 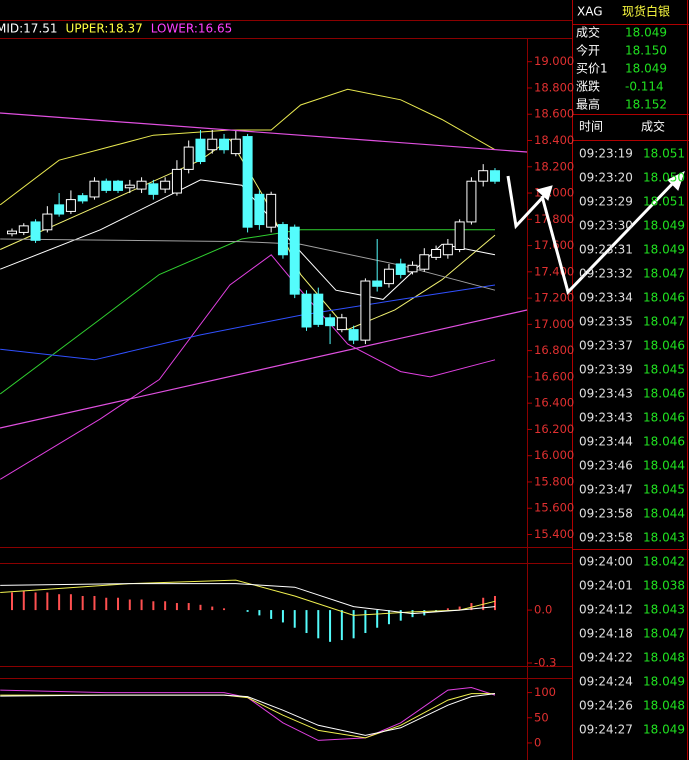 I want to click on trade-price: 18.049, so click(x=664, y=682).